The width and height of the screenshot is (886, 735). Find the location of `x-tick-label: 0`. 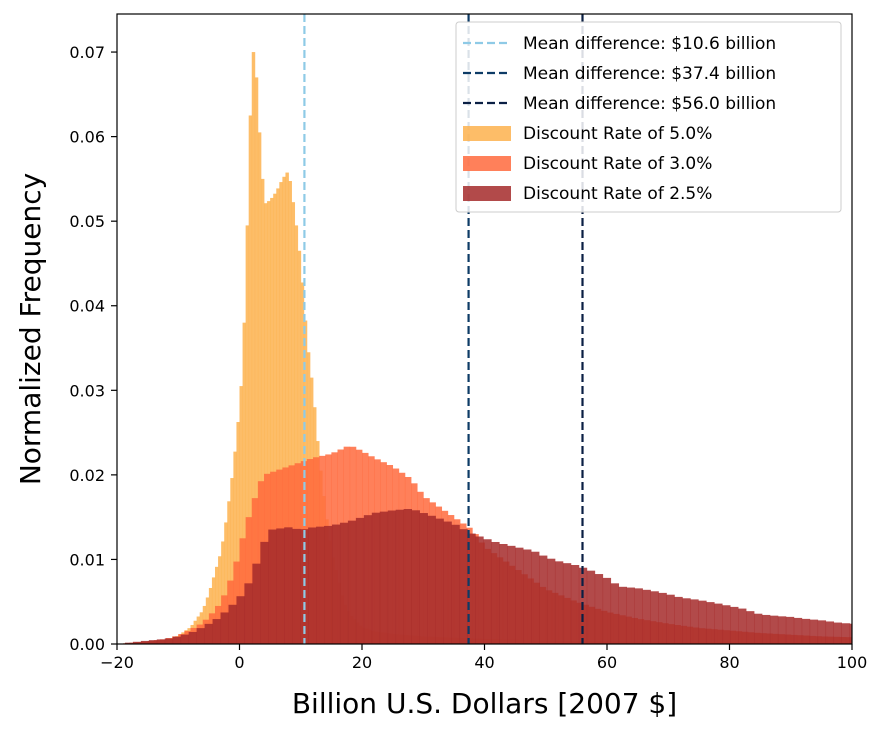

x-tick-label: 0 is located at coordinates (239, 662).